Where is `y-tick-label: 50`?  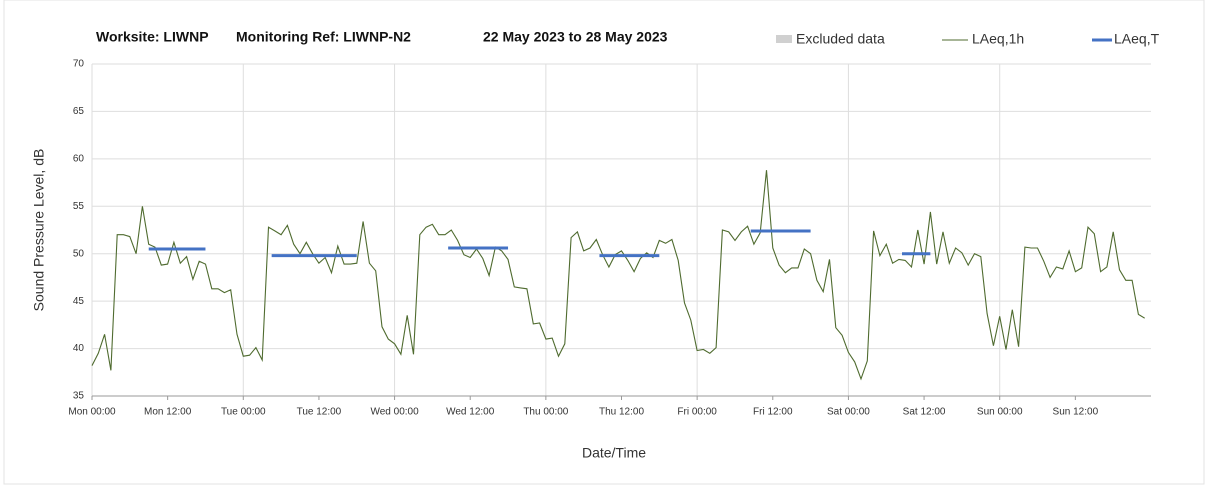 y-tick-label: 50 is located at coordinates (79, 253).